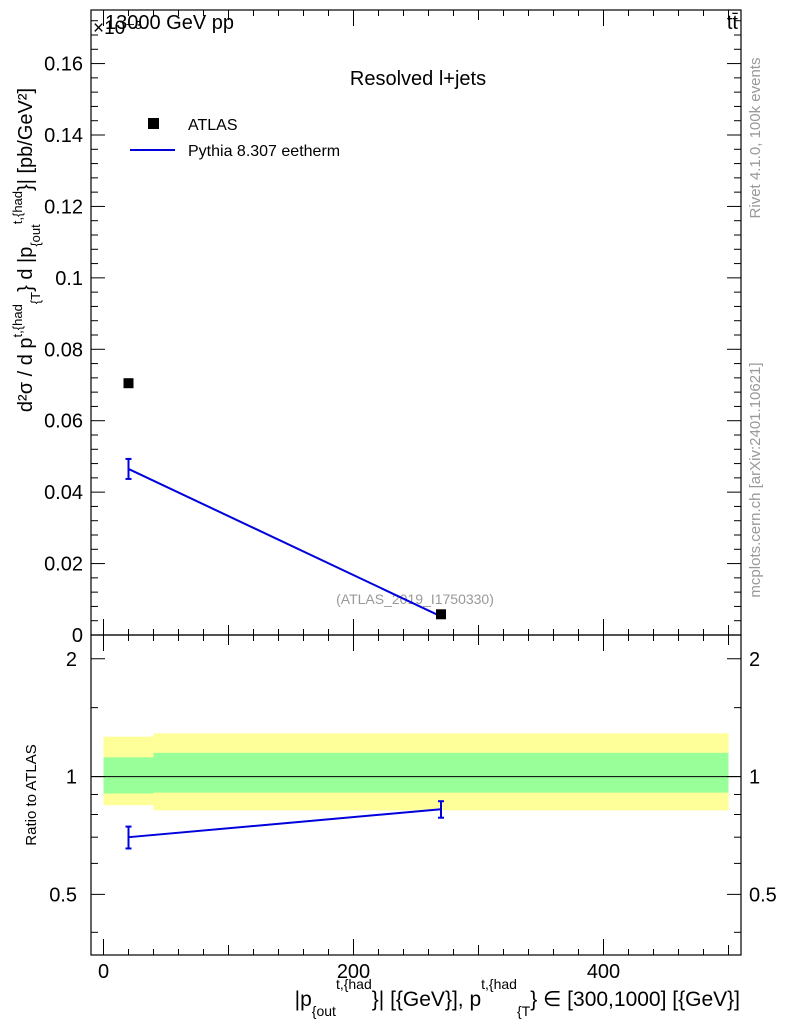 This screenshot has width=786, height=1024. What do you see at coordinates (63, 136) in the screenshot?
I see `main-y-tick-label: 0.14` at bounding box center [63, 136].